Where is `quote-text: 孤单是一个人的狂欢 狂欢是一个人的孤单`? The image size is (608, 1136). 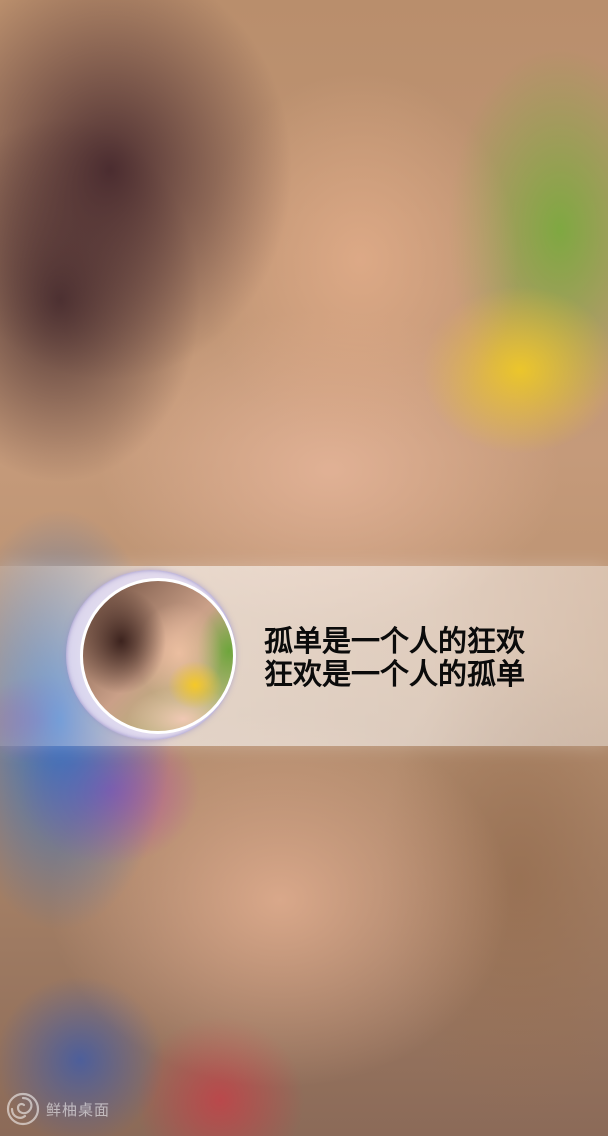
quote-text: 孤单是一个人的狂欢 狂欢是一个人的孤单 is located at coordinates (394, 658).